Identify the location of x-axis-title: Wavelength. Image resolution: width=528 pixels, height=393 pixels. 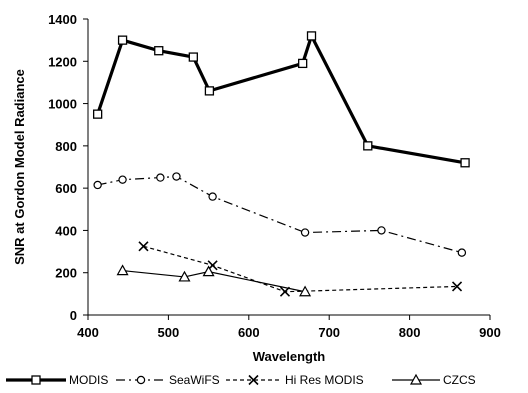
(289, 356).